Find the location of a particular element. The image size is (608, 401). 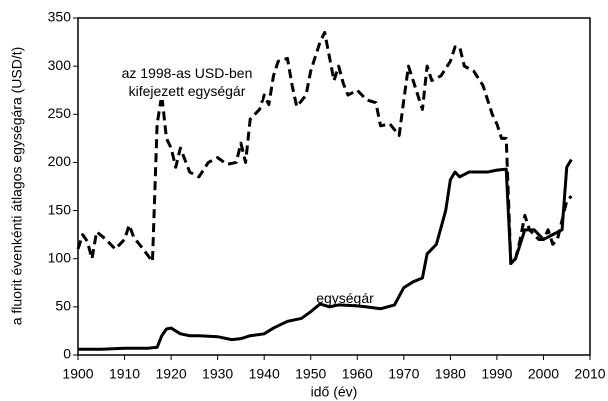

x-tick-label: 1970 is located at coordinates (403, 374).